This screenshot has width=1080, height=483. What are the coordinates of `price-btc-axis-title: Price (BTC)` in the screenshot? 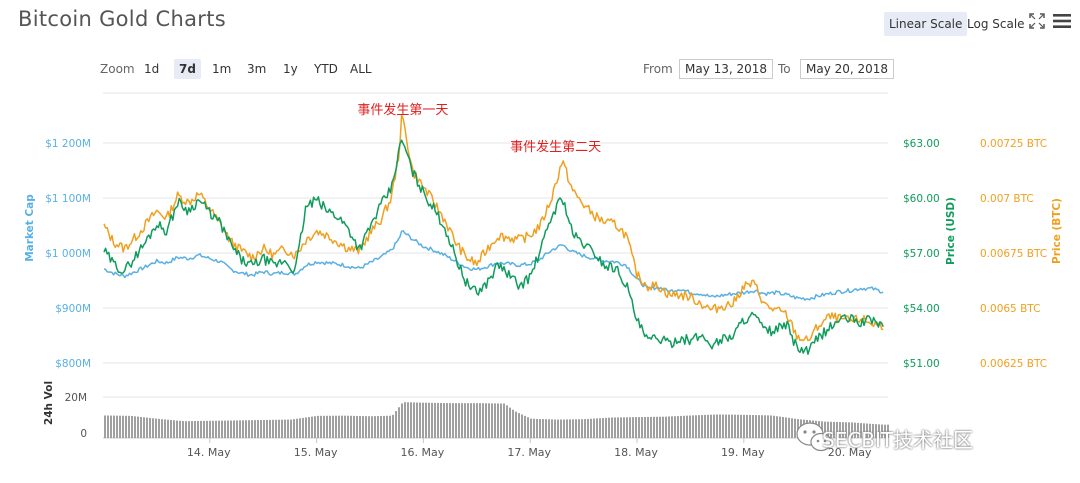 It's located at (1057, 231).